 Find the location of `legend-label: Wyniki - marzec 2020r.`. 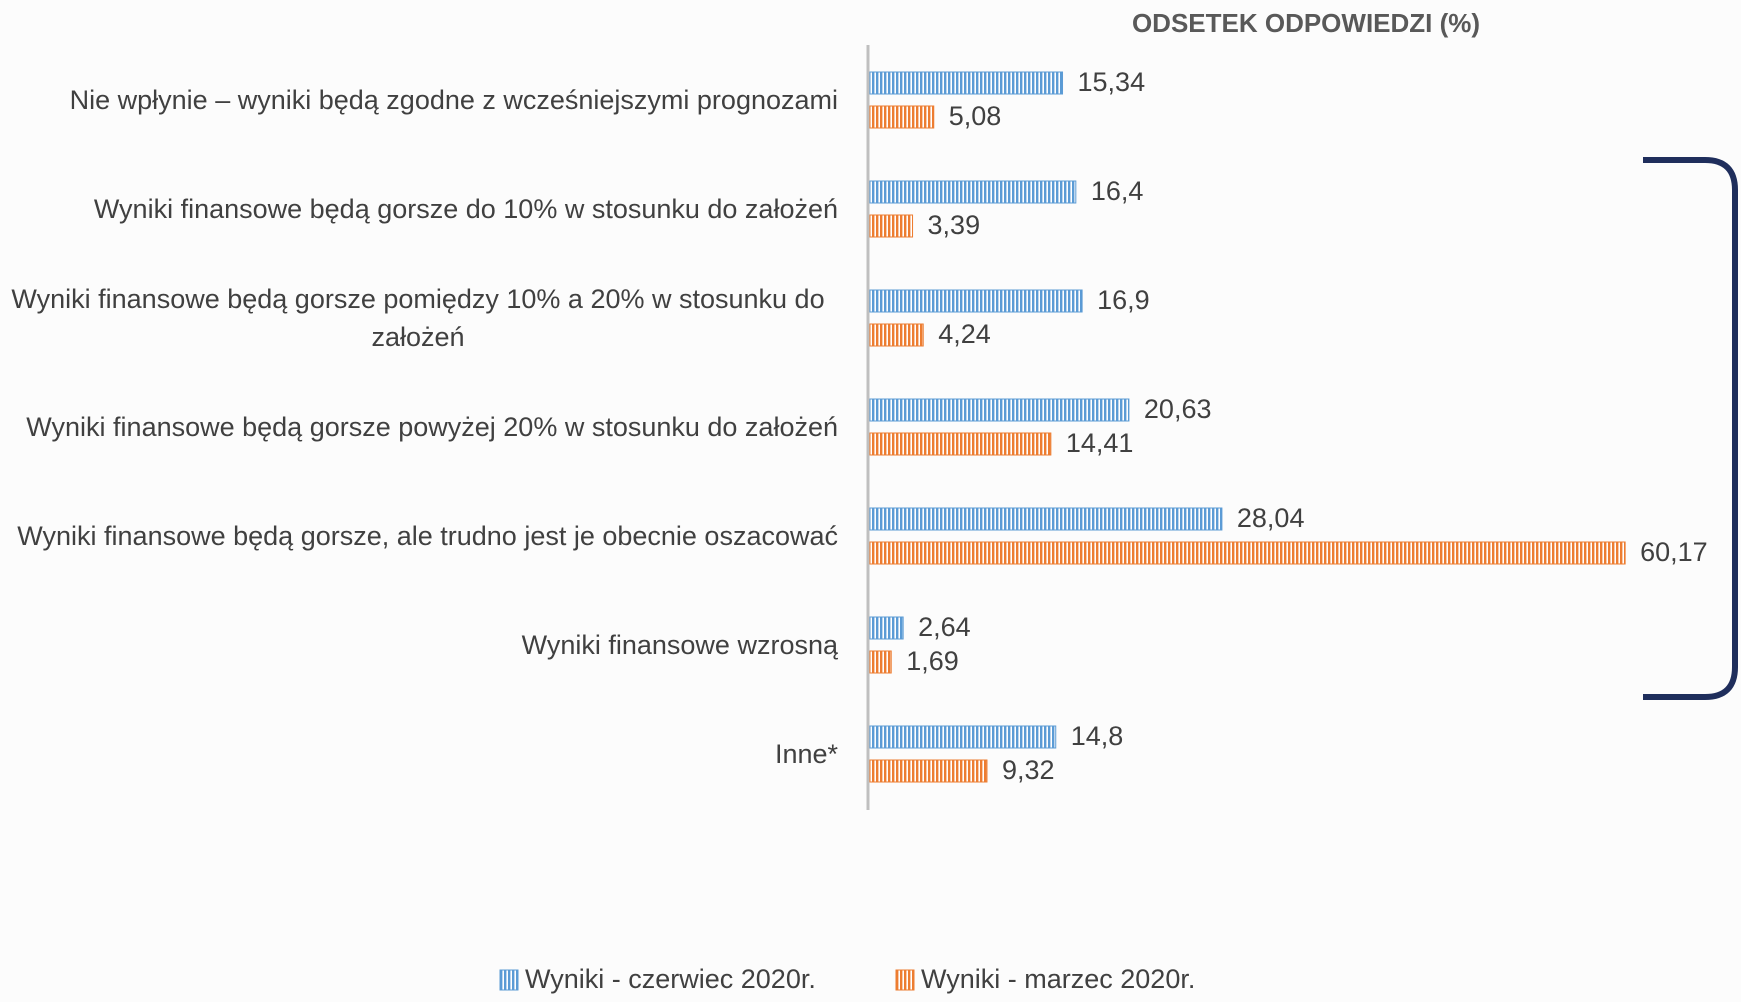

legend-label: Wyniki - marzec 2020r. is located at coordinates (1058, 979).